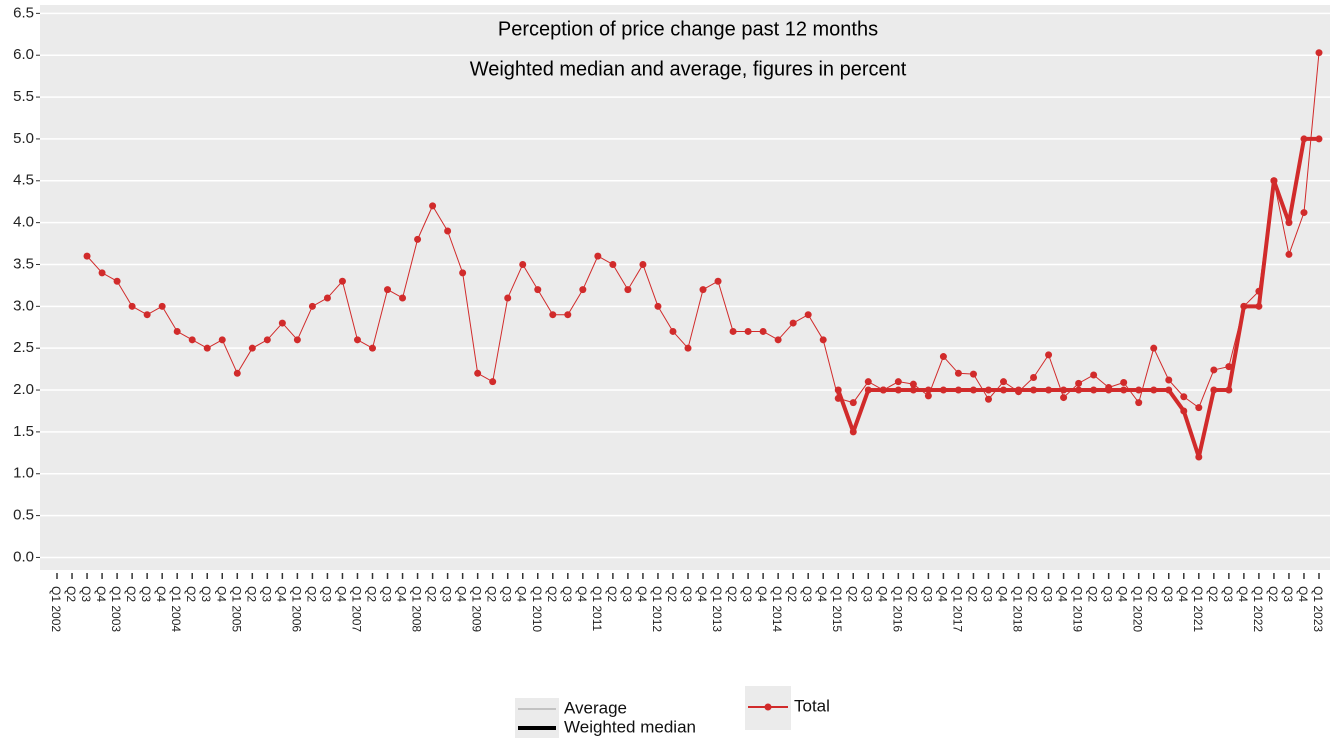 The image size is (1333, 740). Describe the element at coordinates (595, 707) in the screenshot. I see `legend-label: Average` at that location.